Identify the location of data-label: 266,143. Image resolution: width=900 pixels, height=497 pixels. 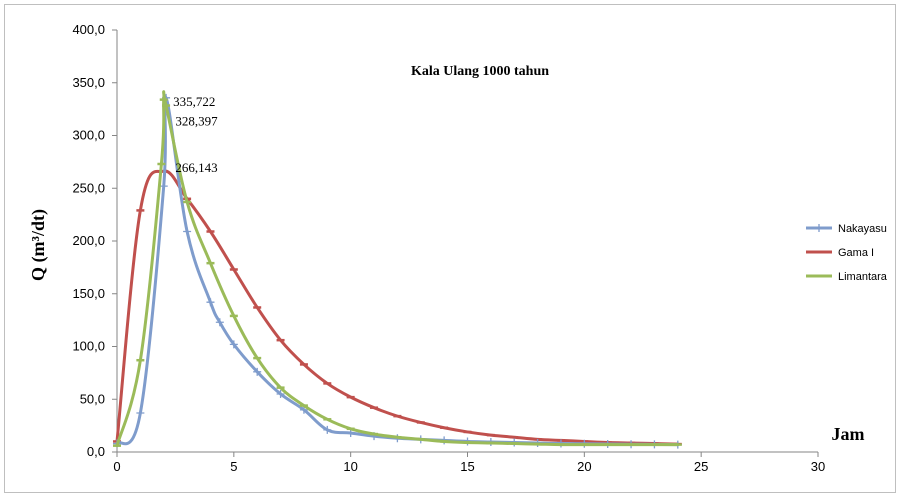
(196, 167).